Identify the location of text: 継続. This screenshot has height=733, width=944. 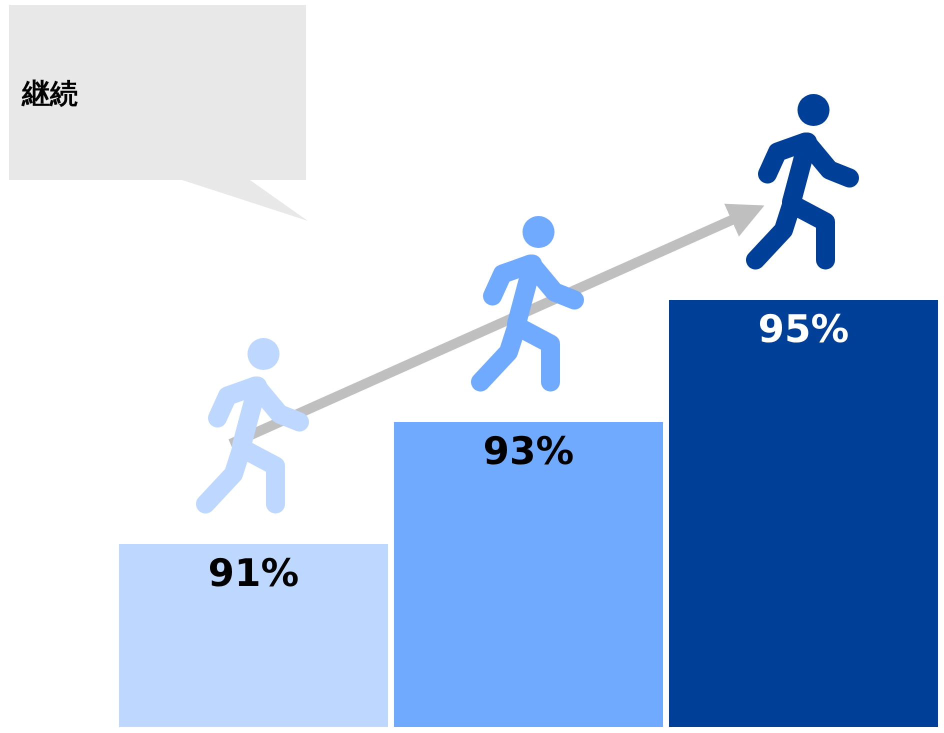
(49, 93).